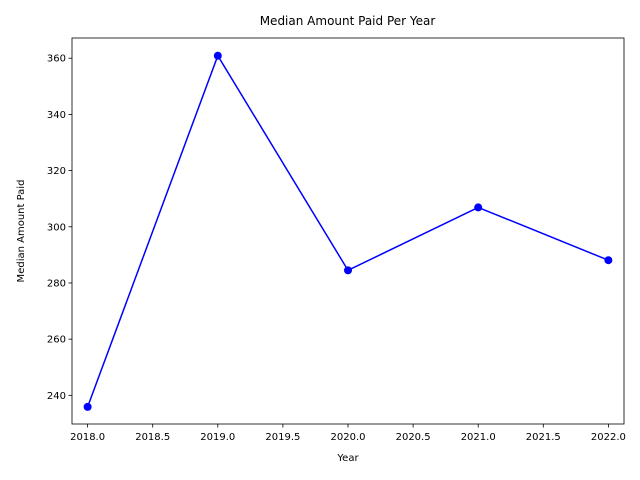 The image size is (640, 480). Describe the element at coordinates (348, 21) in the screenshot. I see `chart-title: Median Amount Paid Per Year` at that location.